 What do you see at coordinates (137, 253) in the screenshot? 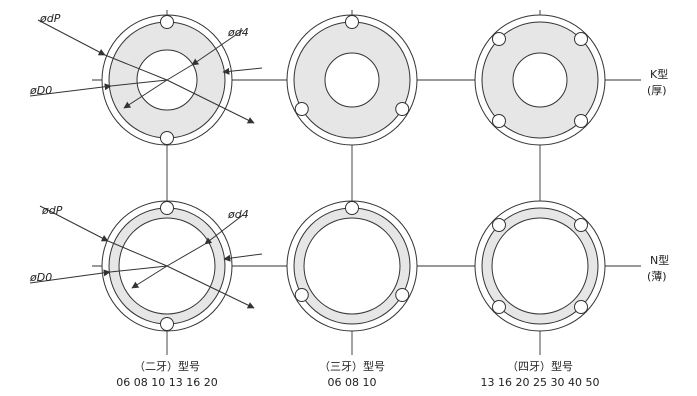
I see `leader-dp-bottom-inner` at bounding box center [137, 253].